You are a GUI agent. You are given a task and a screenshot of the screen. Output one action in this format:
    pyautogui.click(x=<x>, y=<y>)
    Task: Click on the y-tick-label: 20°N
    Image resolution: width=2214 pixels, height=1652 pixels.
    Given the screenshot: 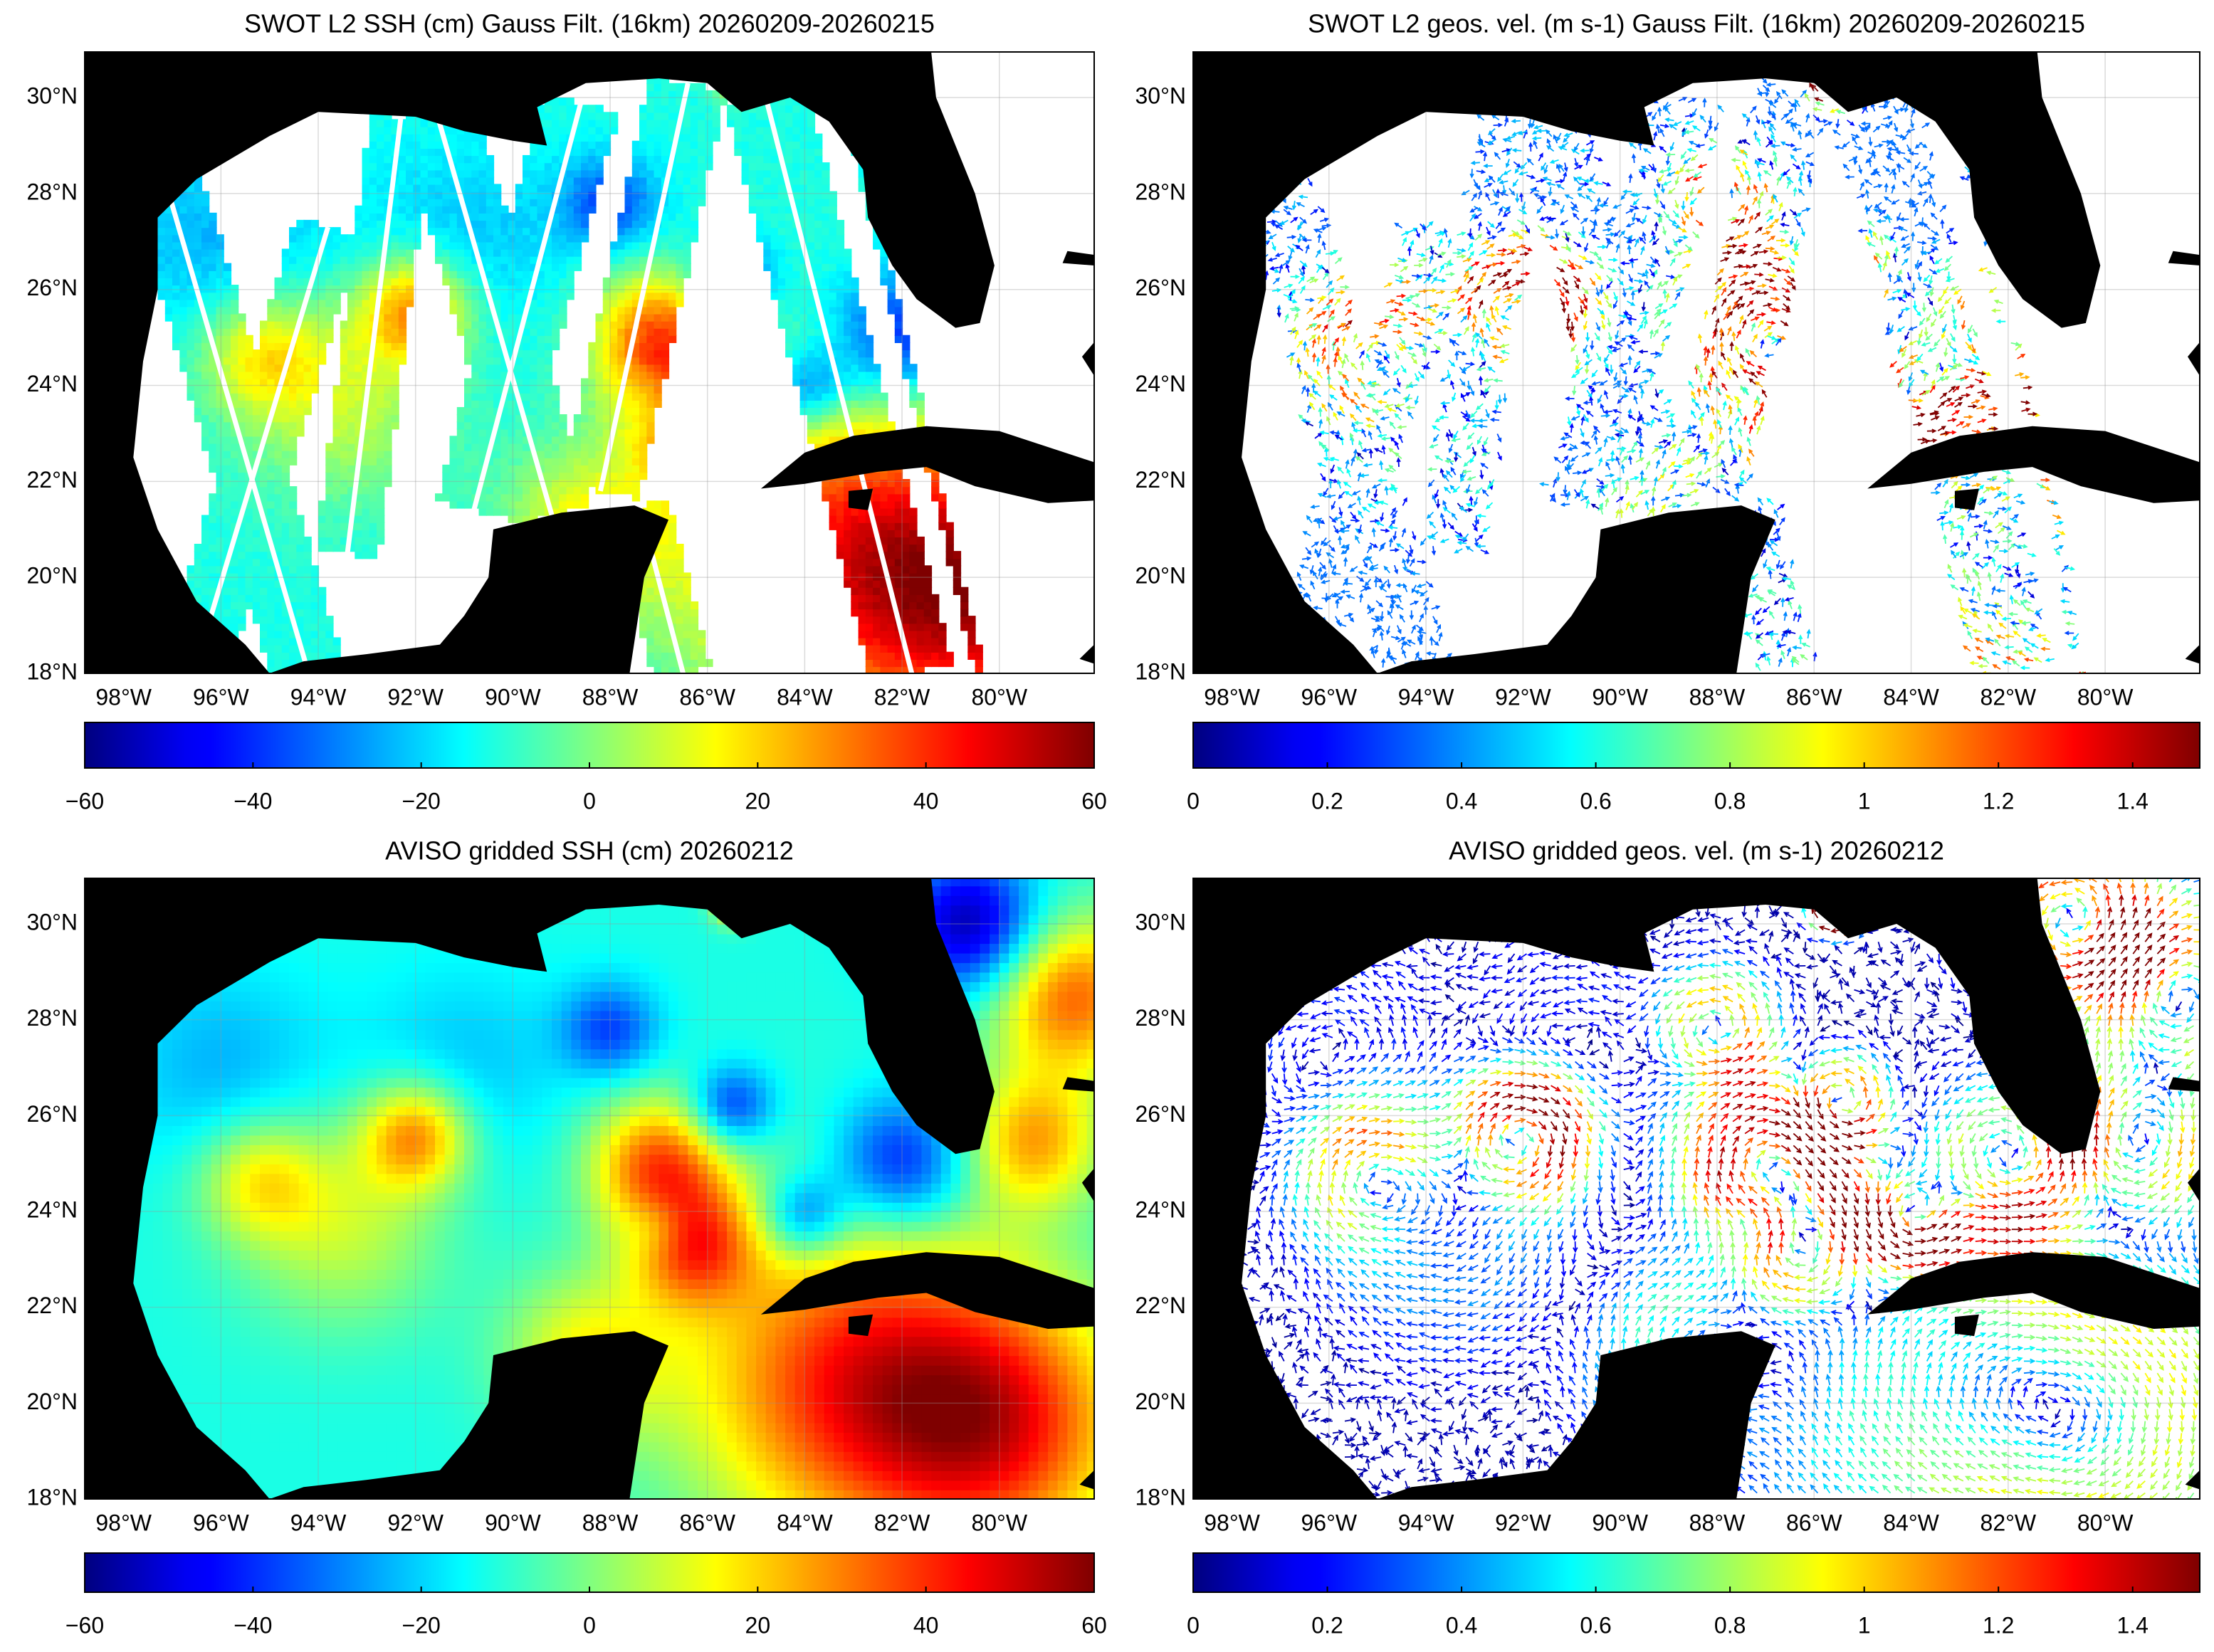 What is the action you would take?
    pyautogui.click(x=52, y=576)
    